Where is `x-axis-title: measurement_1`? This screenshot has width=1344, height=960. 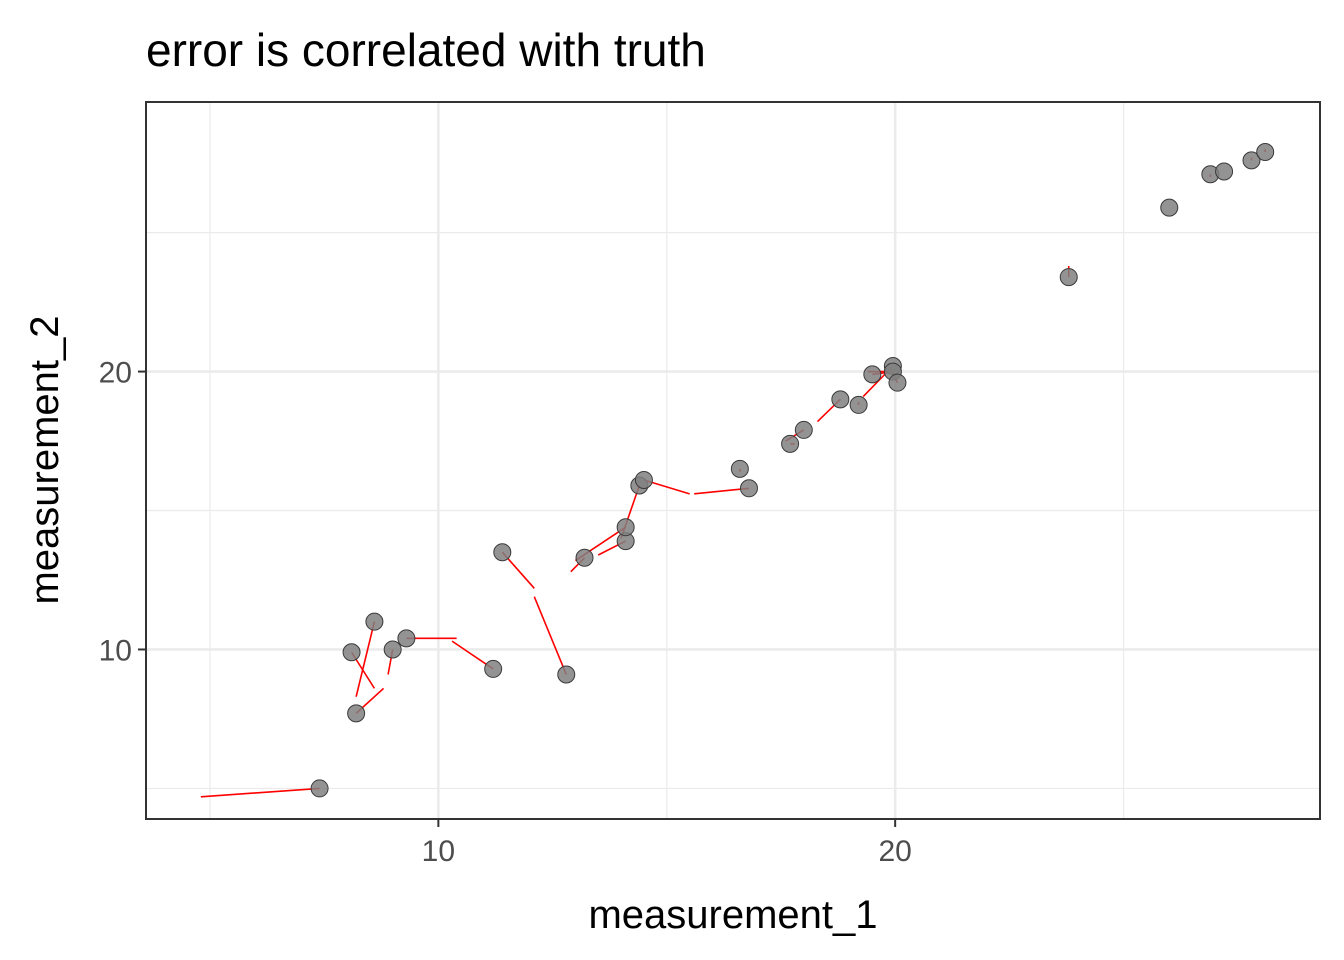
x-axis-title: measurement_1 is located at coordinates (732, 915).